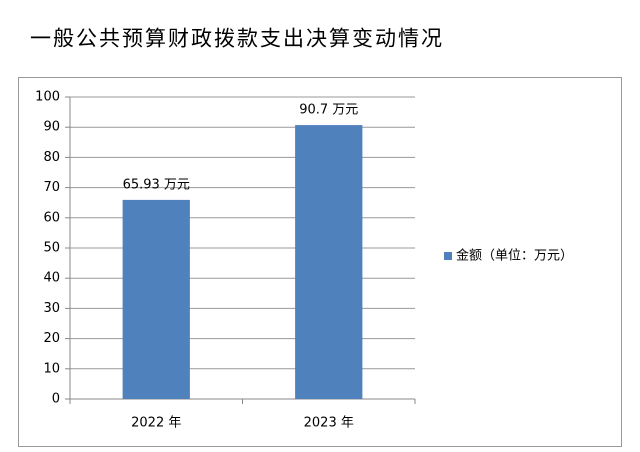 The image size is (640, 452). What do you see at coordinates (51, 217) in the screenshot?
I see `y-tick-label: 60` at bounding box center [51, 217].